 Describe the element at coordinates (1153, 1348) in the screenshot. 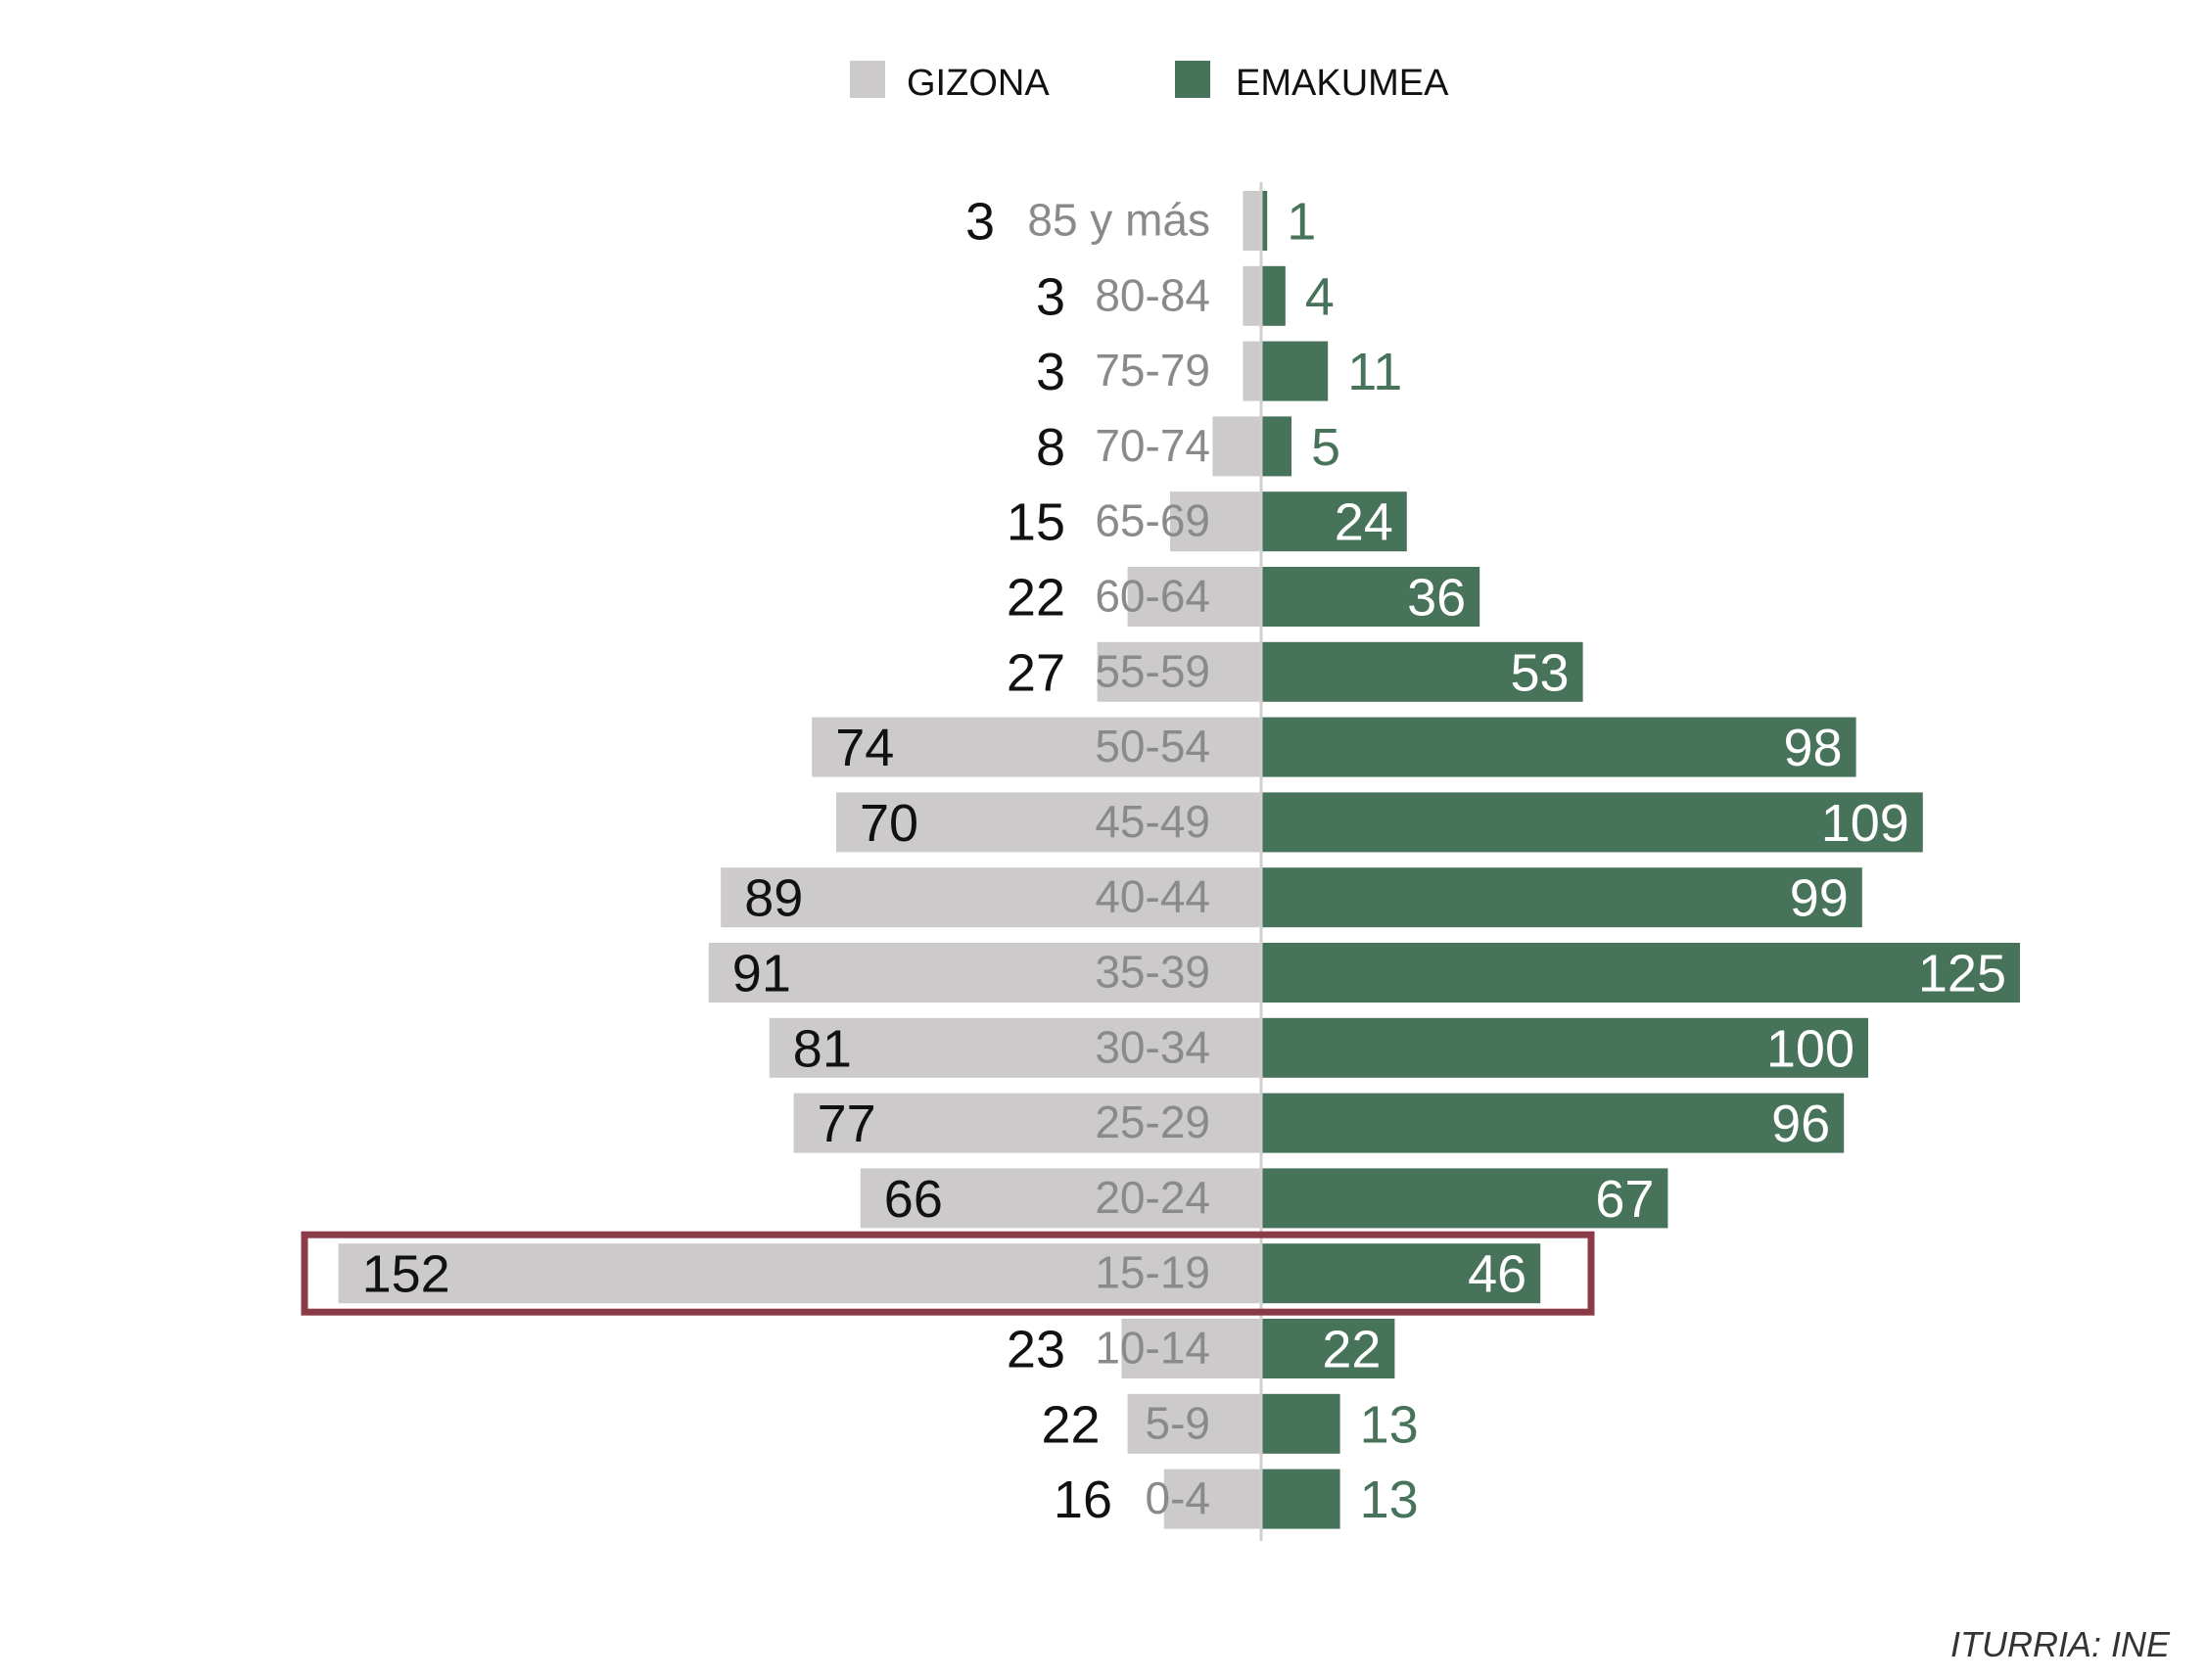

I see `age-label-10-14: 10-14` at that location.